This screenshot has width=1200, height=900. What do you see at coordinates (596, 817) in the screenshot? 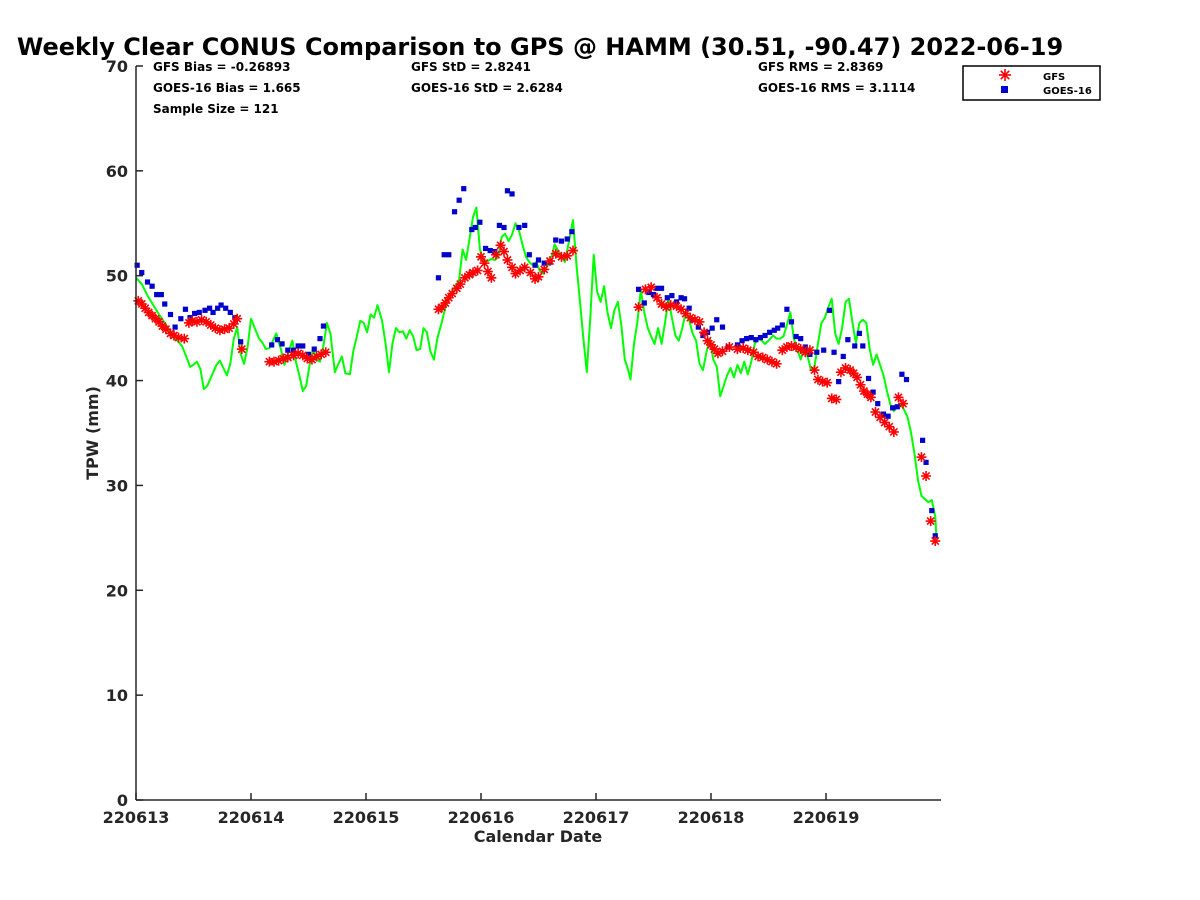
I see `x-tick-label: 220617` at bounding box center [596, 817].